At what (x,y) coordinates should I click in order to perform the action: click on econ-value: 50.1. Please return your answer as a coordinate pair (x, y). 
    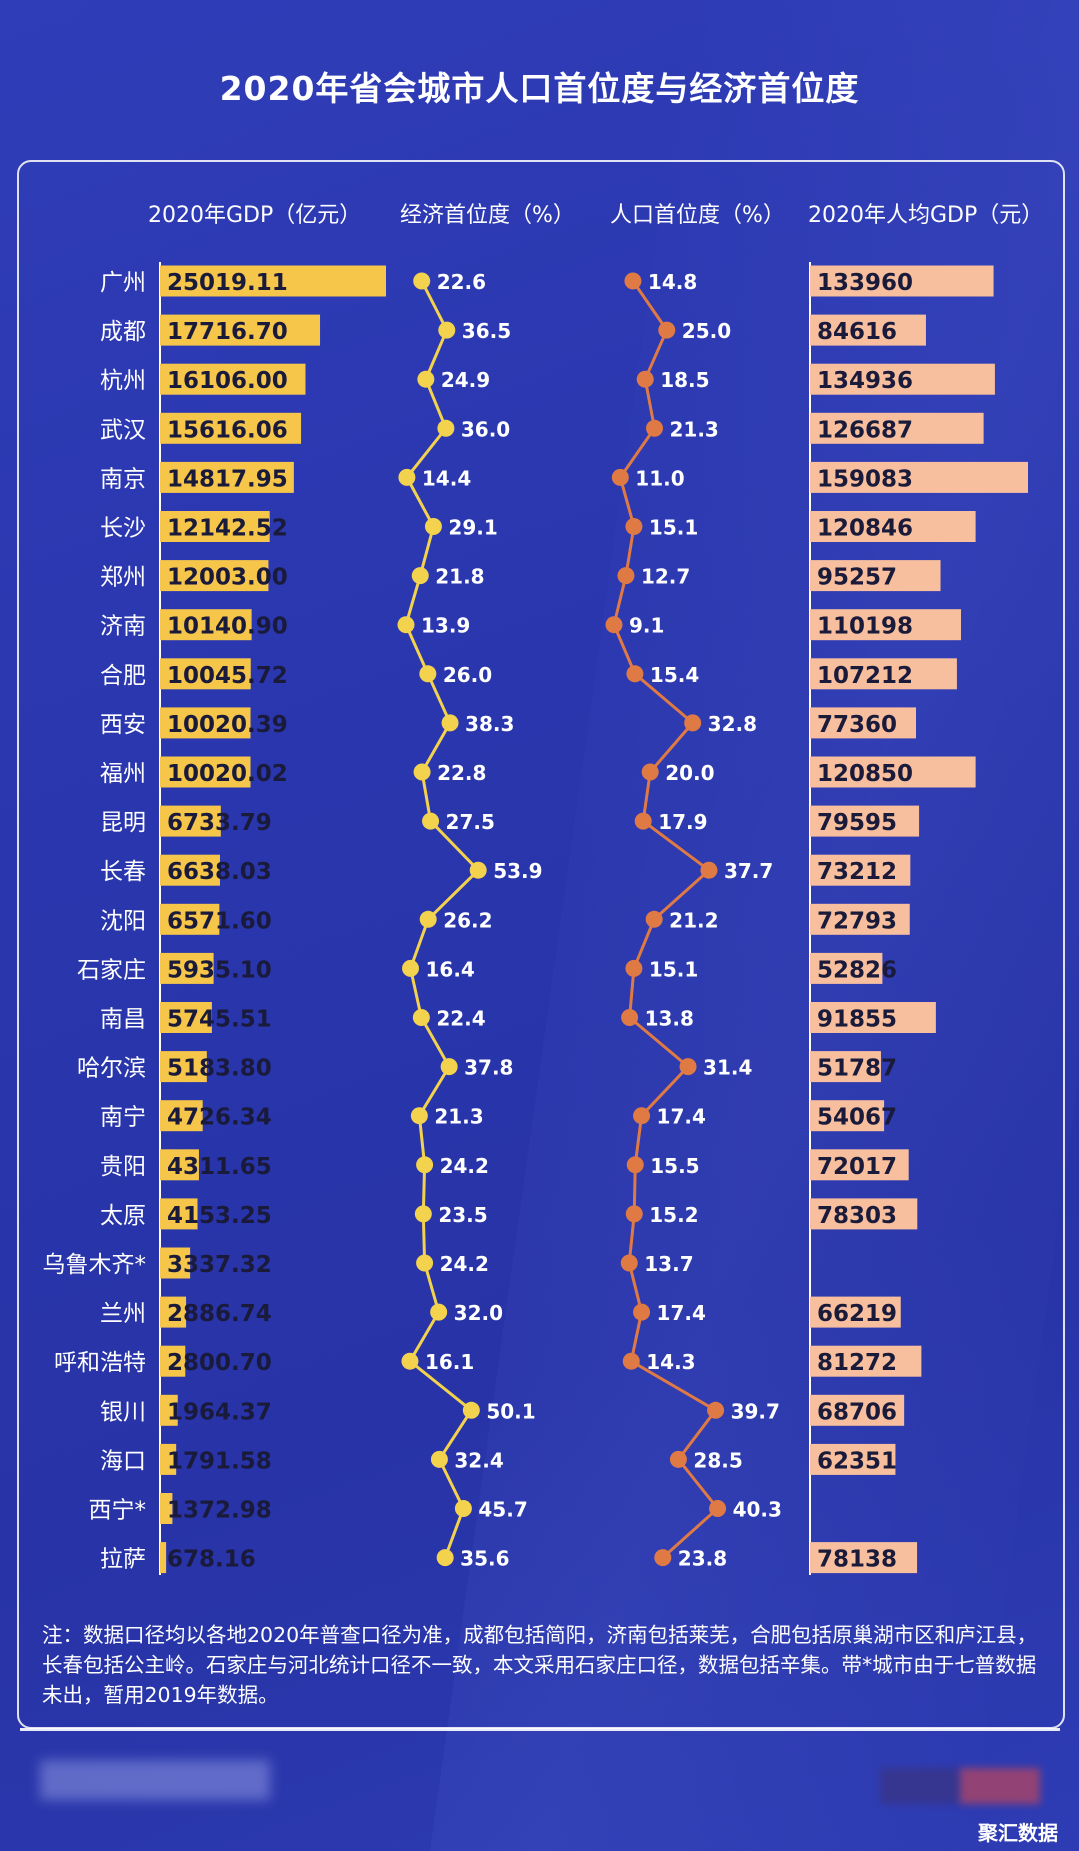
    Looking at the image, I should click on (510, 1411).